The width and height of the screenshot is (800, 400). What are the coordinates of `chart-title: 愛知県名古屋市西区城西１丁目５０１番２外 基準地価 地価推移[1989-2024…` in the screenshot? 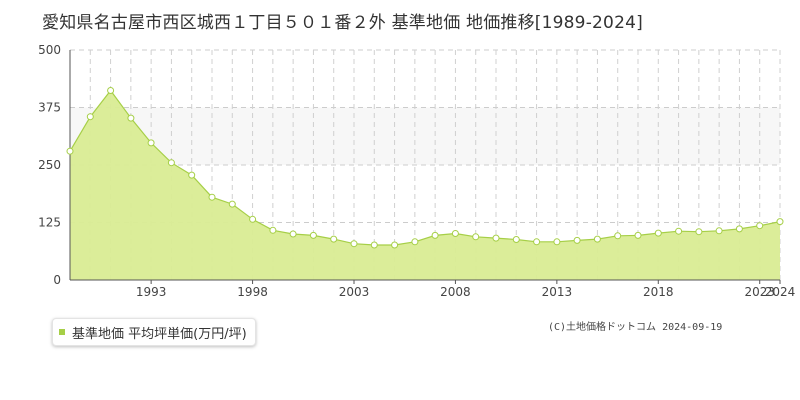 It's located at (342, 23).